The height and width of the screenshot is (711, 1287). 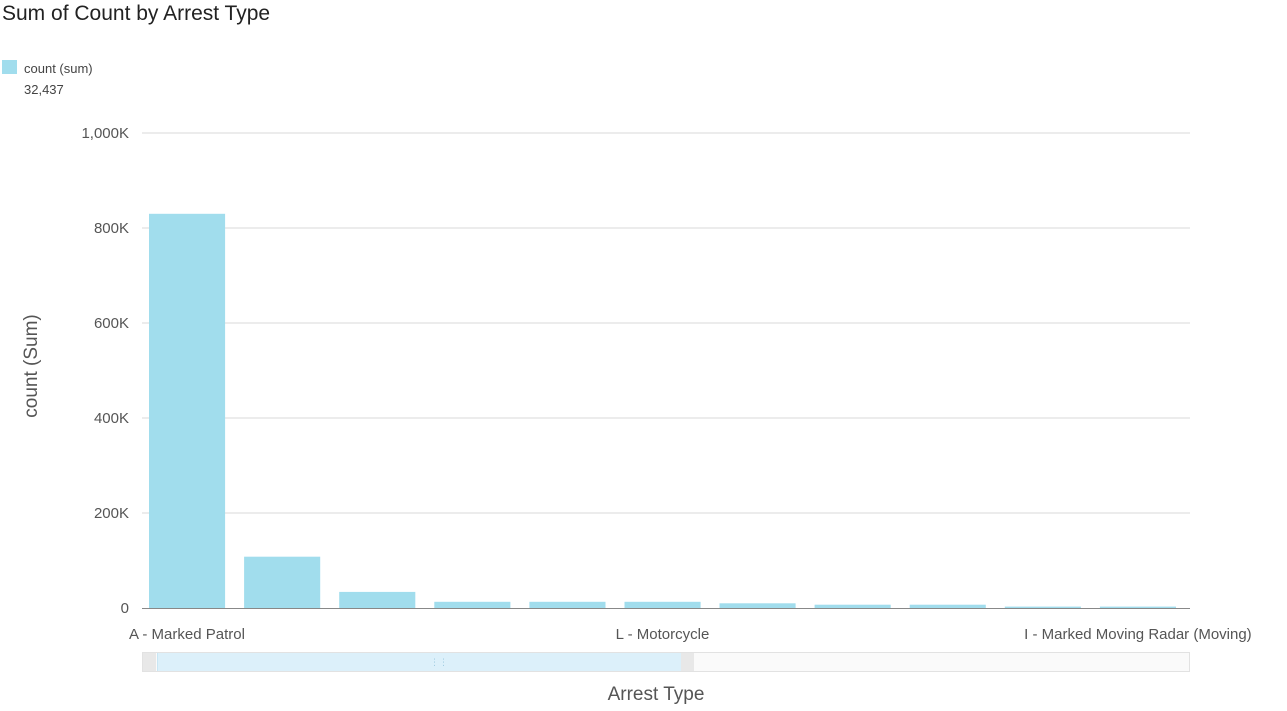 What do you see at coordinates (1138, 634) in the screenshot?
I see `x-tick-label: I - Marked Moving Radar (Moving)` at bounding box center [1138, 634].